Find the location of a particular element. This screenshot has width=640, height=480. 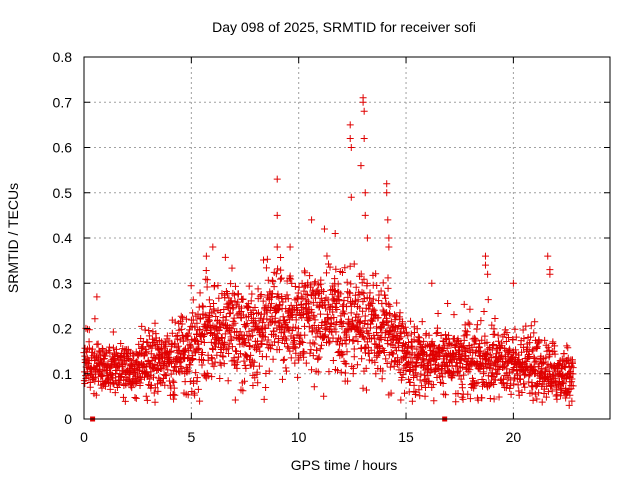

y-tick-label: 0.6 is located at coordinates (63, 148).